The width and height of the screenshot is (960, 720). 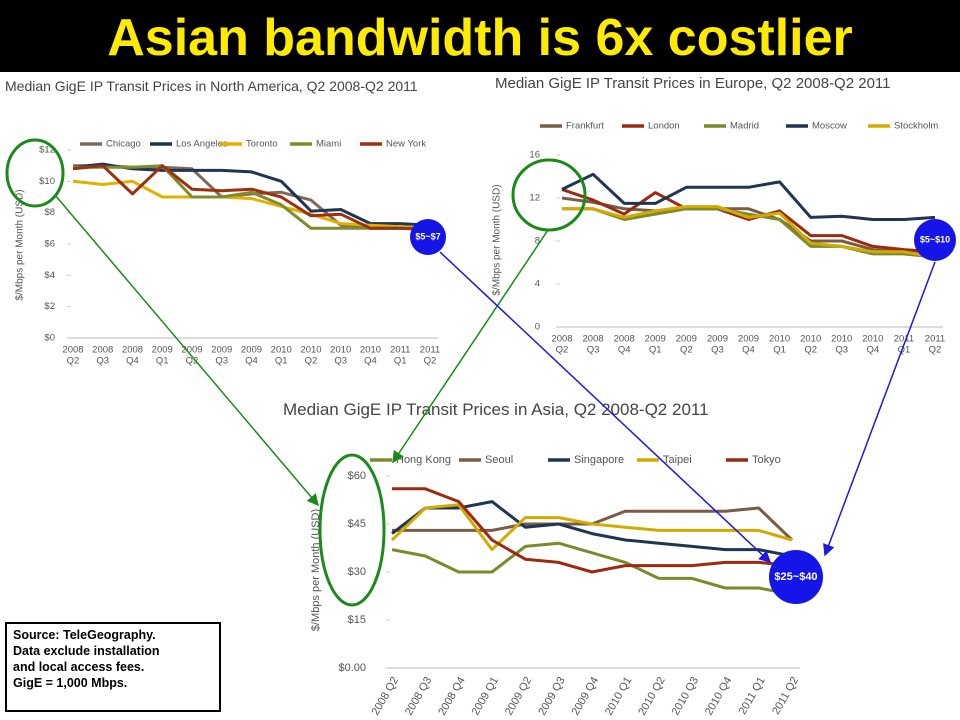 What do you see at coordinates (518, 696) in the screenshot?
I see `x-tick-label: 2009 Q2` at bounding box center [518, 696].